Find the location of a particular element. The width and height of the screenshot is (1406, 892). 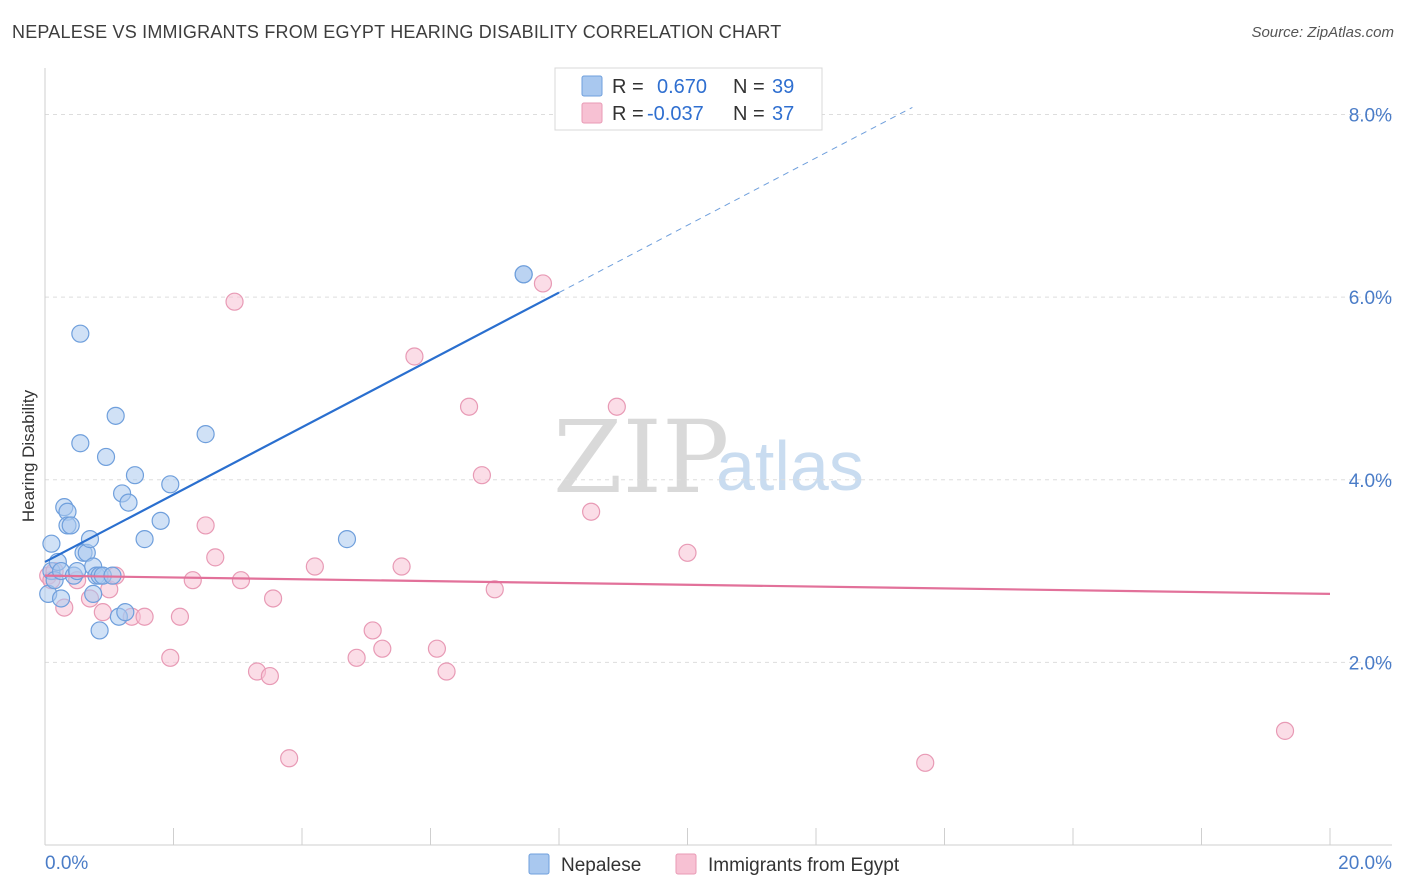

source-label: Source: ZipAtlas.com is located at coordinates (1322, 32).